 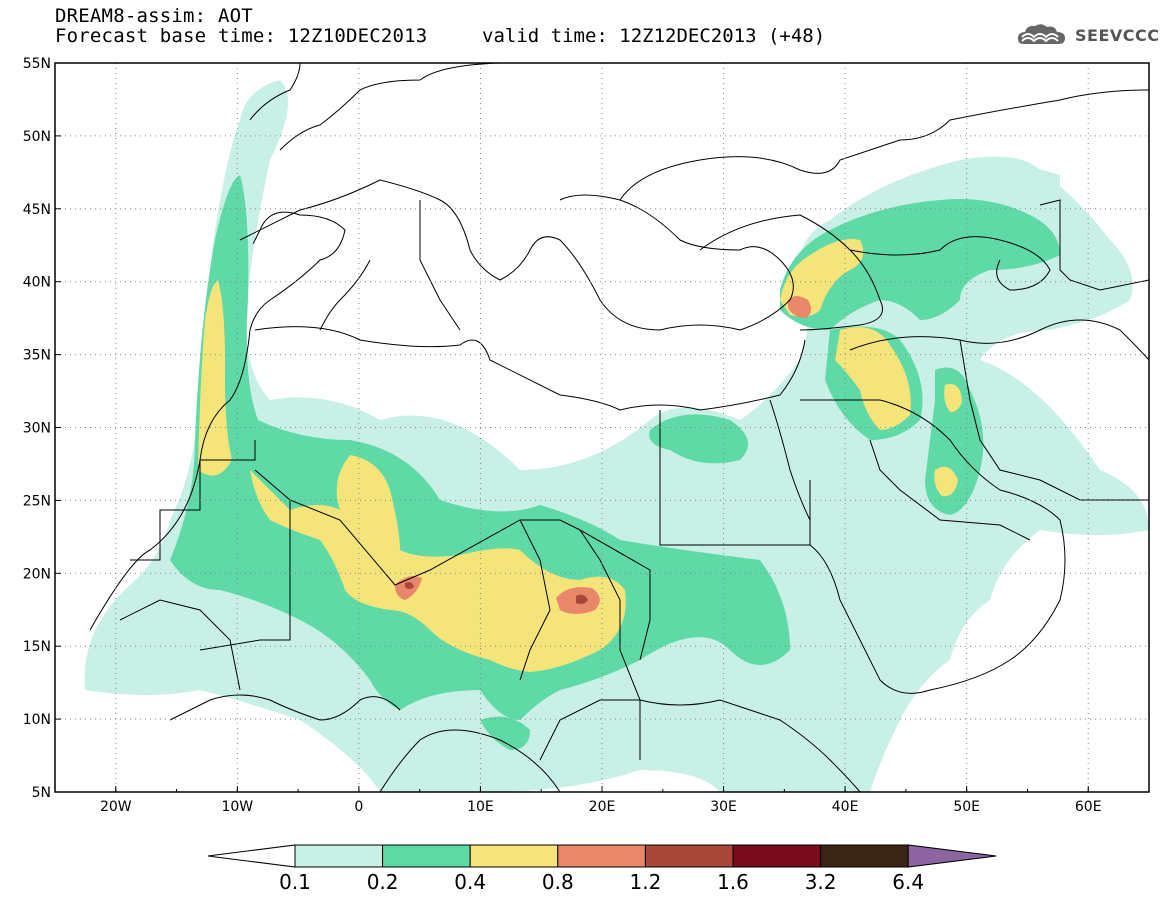 I want to click on logo-text: SEEVCCC, so click(x=1117, y=35).